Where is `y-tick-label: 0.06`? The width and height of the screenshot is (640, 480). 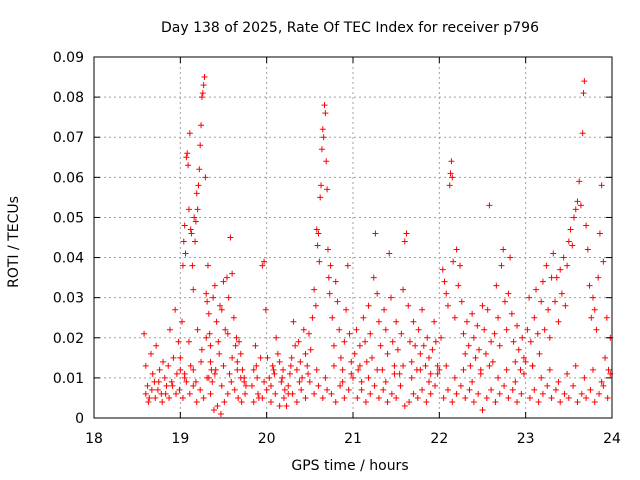
y-tick-label: 0.06 is located at coordinates (68, 178).